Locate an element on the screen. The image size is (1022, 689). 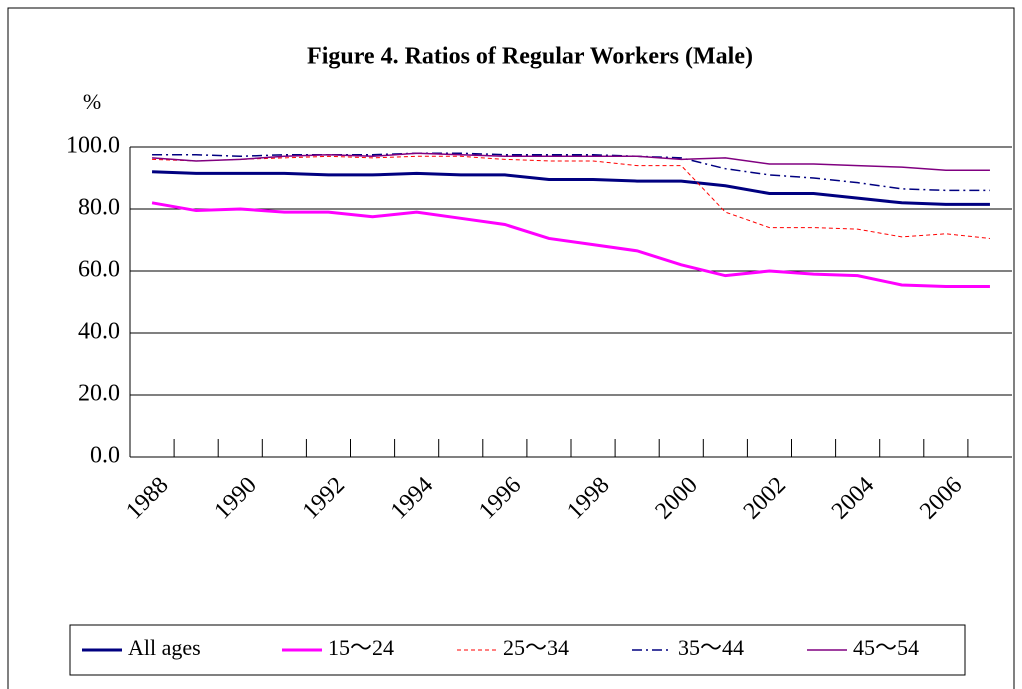
legend-label: All ages is located at coordinates (164, 647).